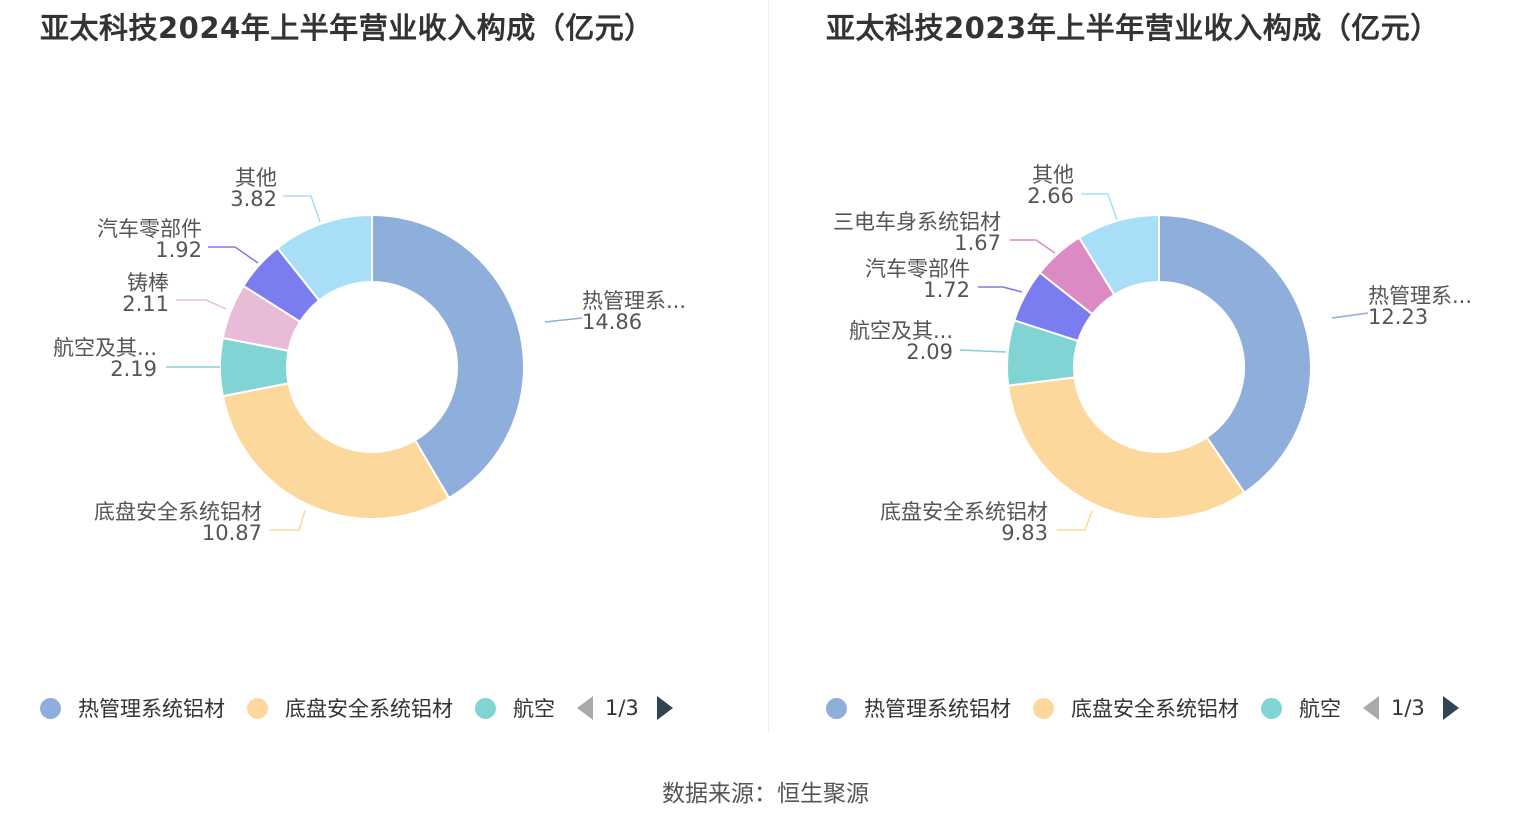  Describe the element at coordinates (145, 304) in the screenshot. I see `slice-value: 2.11` at that location.